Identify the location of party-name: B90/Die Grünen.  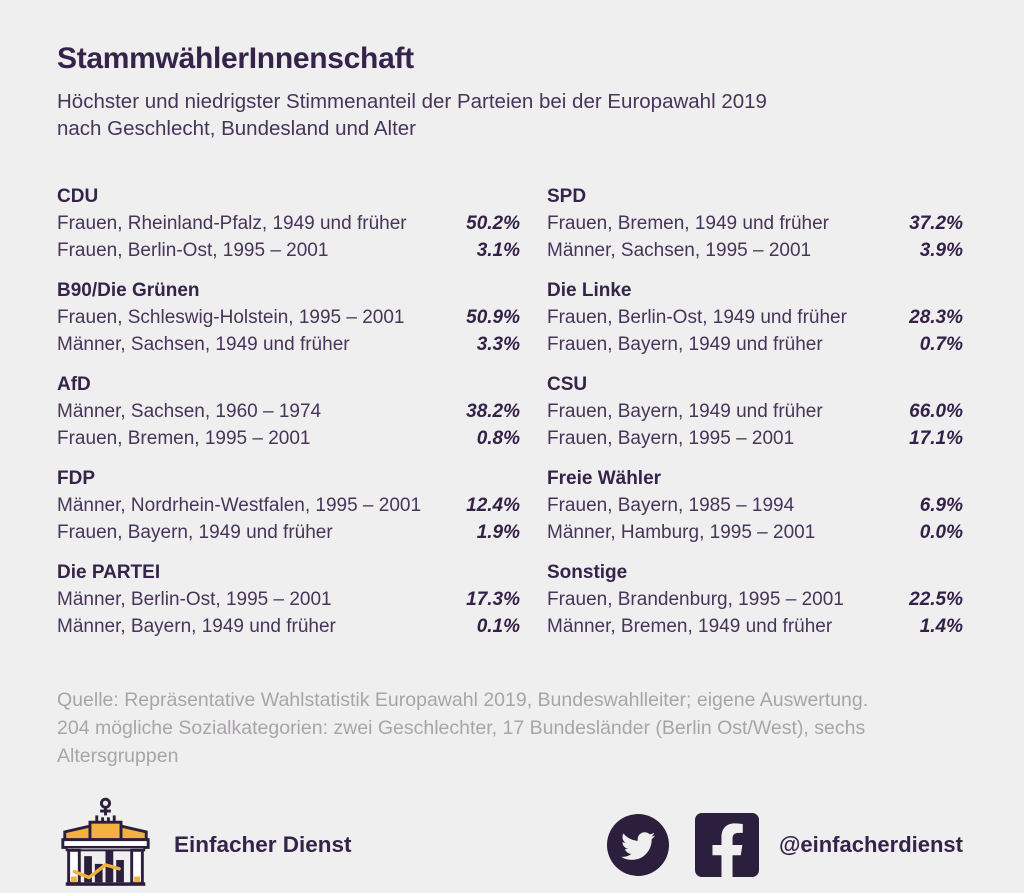
(128, 290).